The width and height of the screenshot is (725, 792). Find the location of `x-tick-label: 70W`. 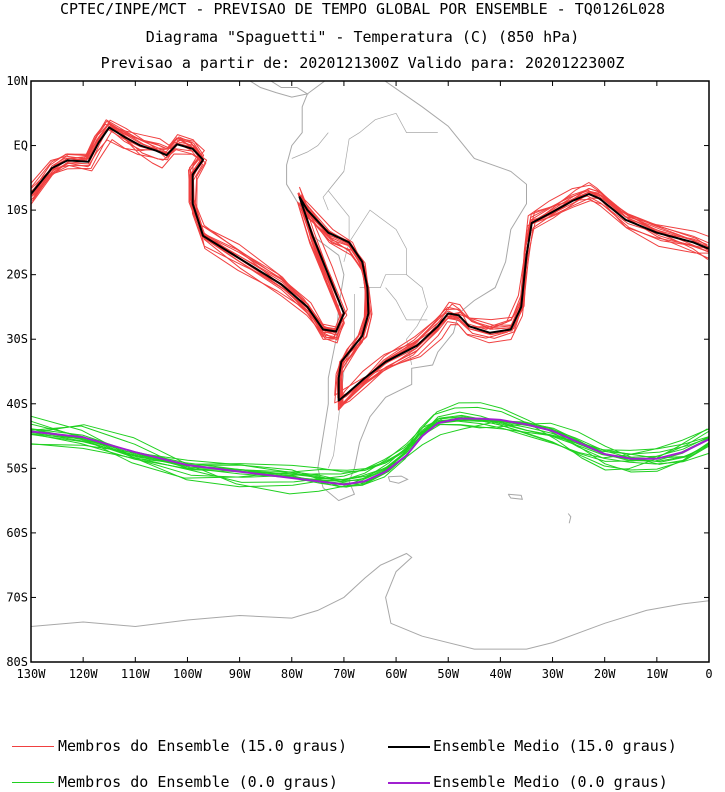

x-tick-label: 70W is located at coordinates (344, 674).